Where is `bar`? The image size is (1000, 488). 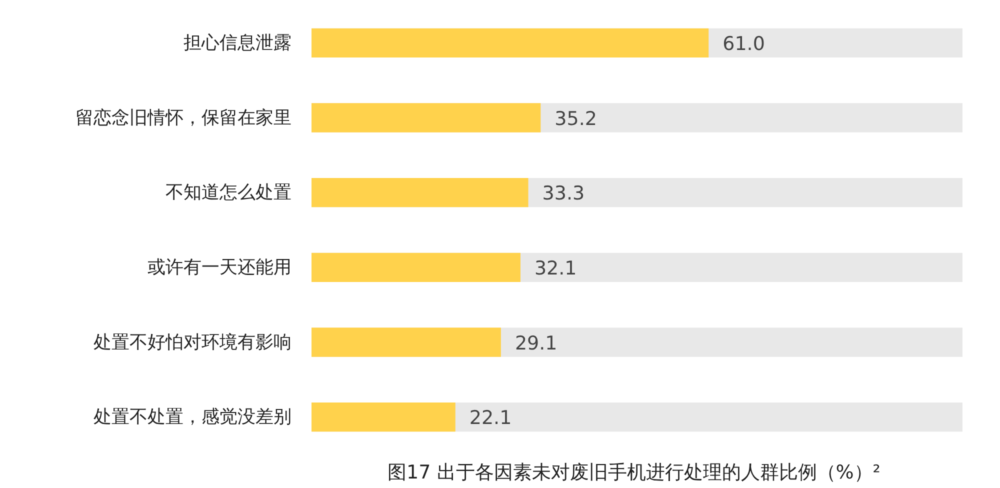
bar is located at coordinates (384, 417).